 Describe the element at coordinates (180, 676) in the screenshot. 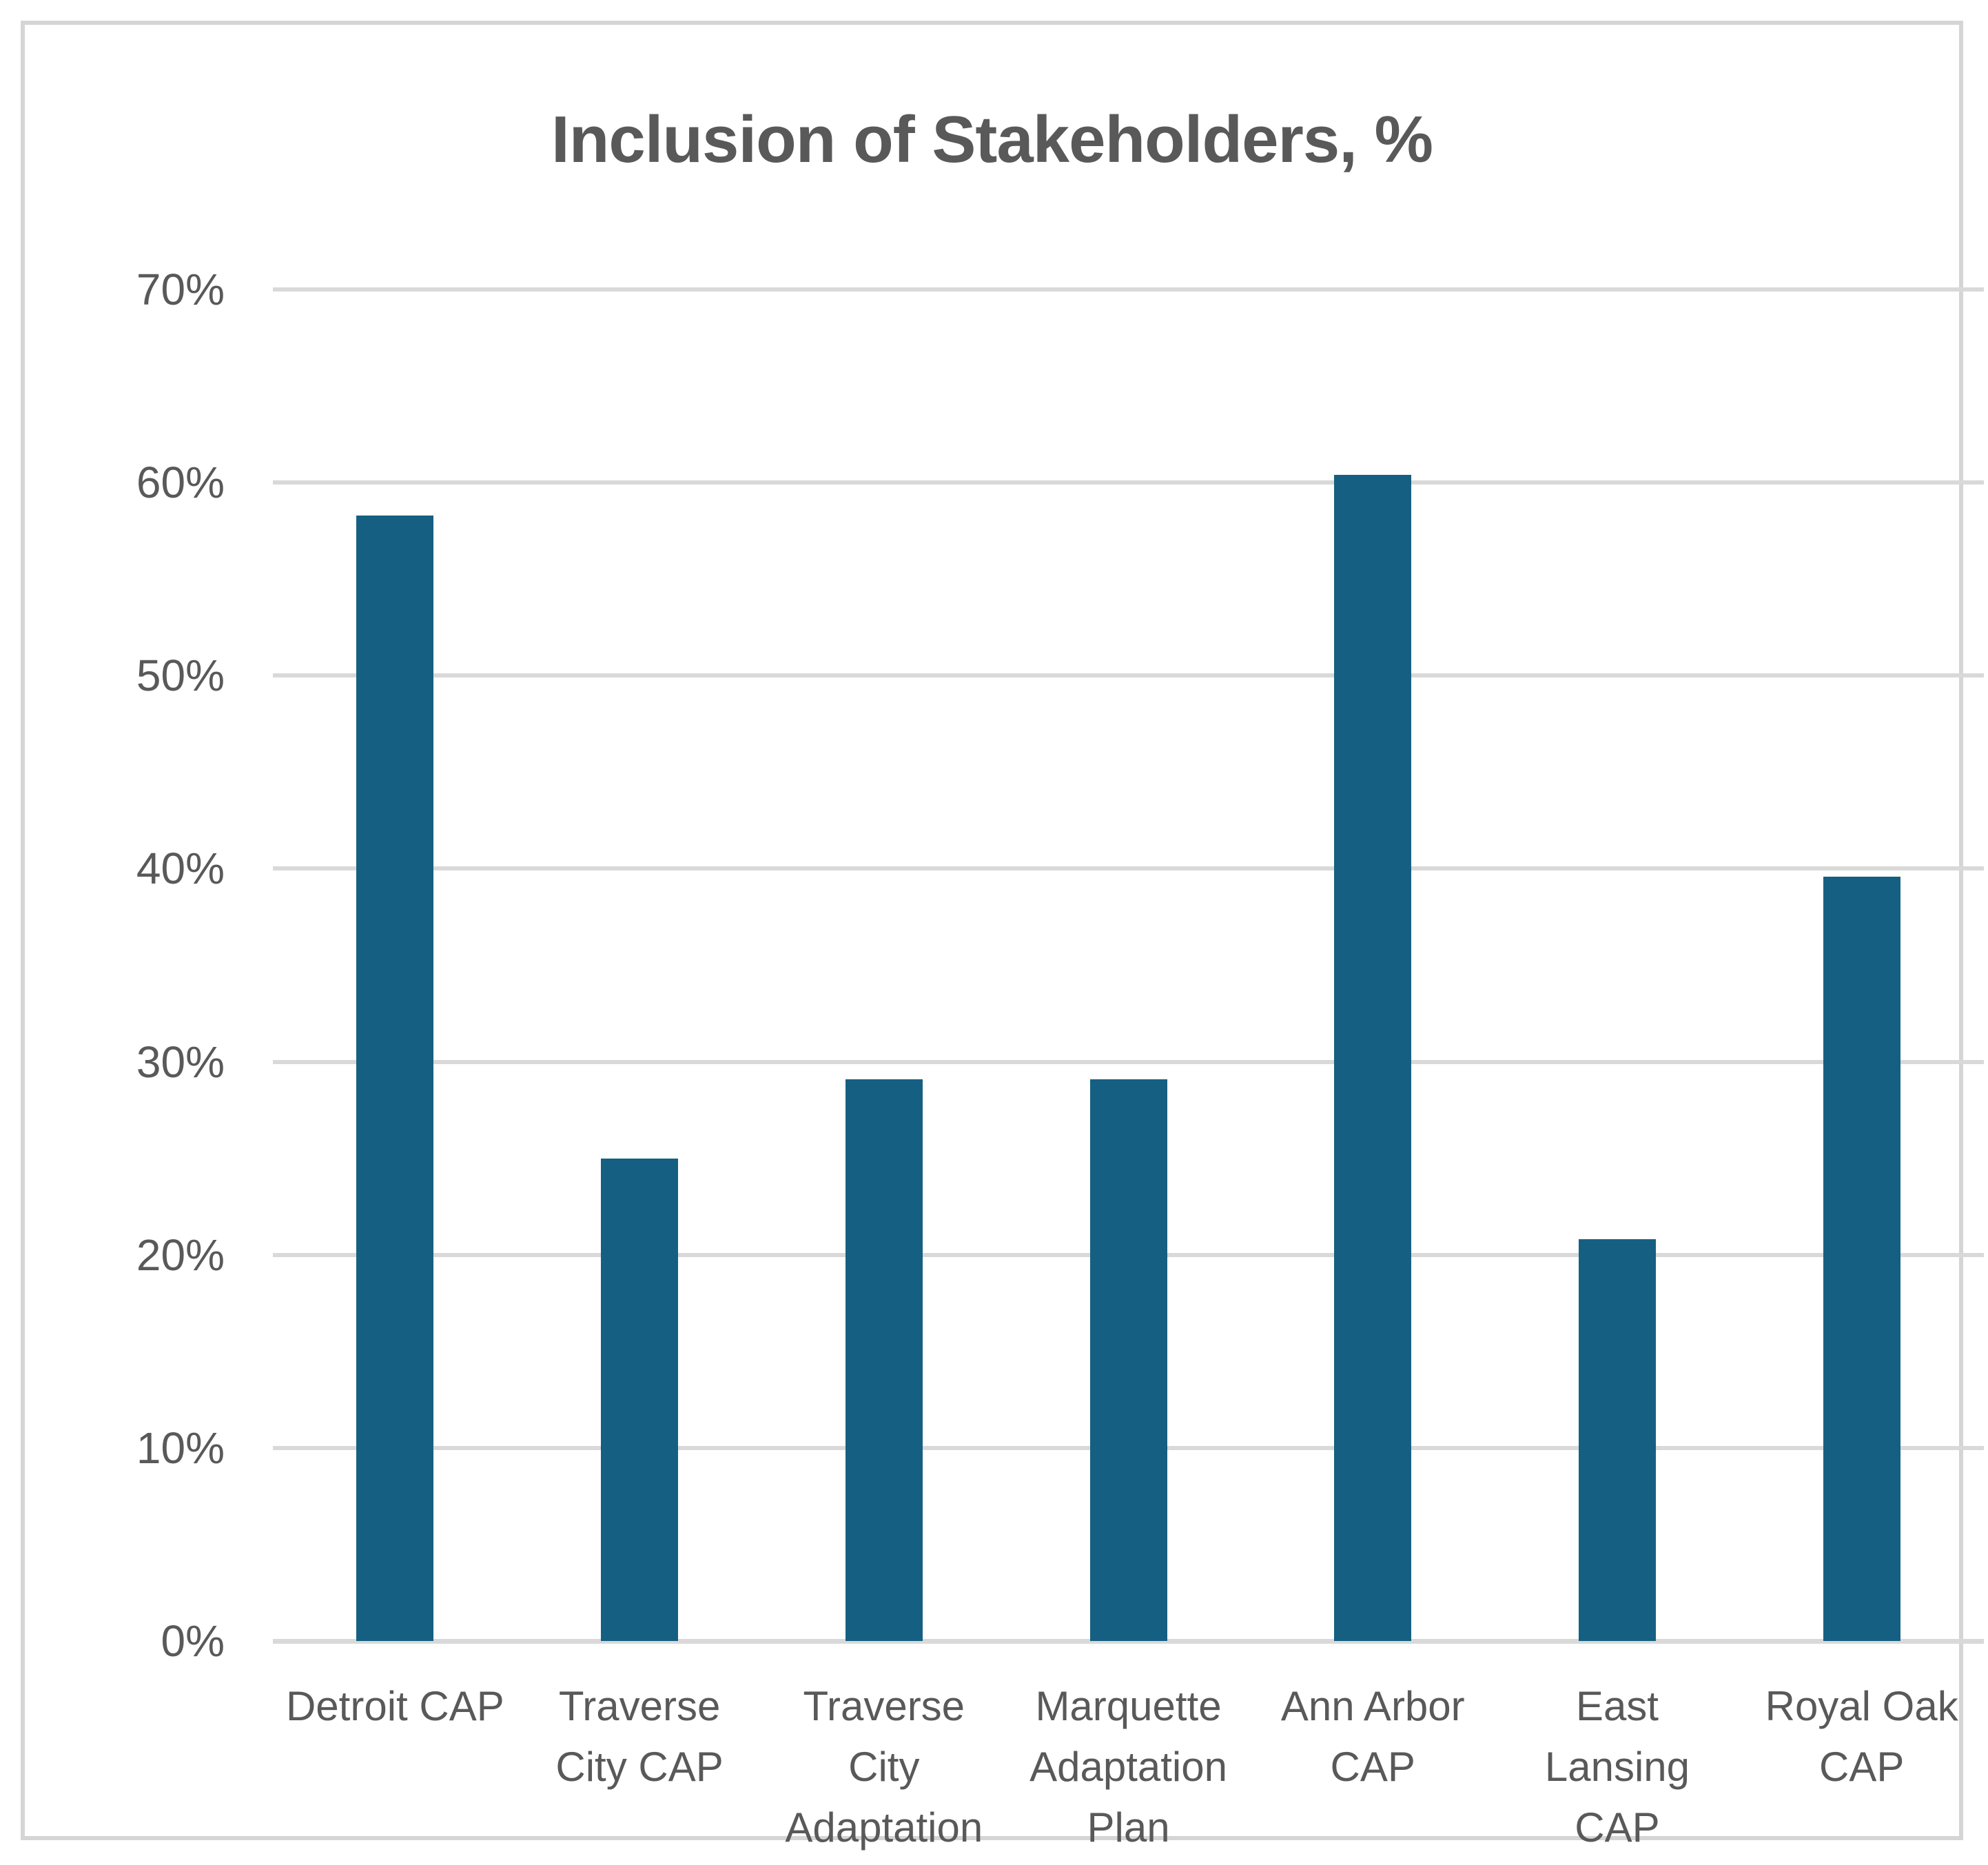

I see `y-tick-label-50: 50%` at that location.